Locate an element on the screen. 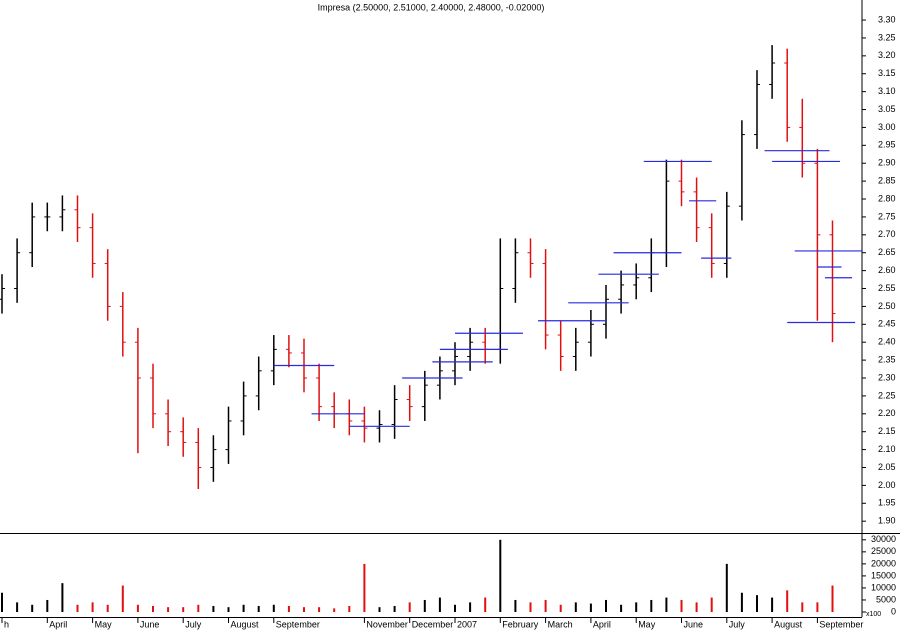 Image resolution: width=900 pixels, height=631 pixels. y-tick-label: 2.70 is located at coordinates (887, 234).